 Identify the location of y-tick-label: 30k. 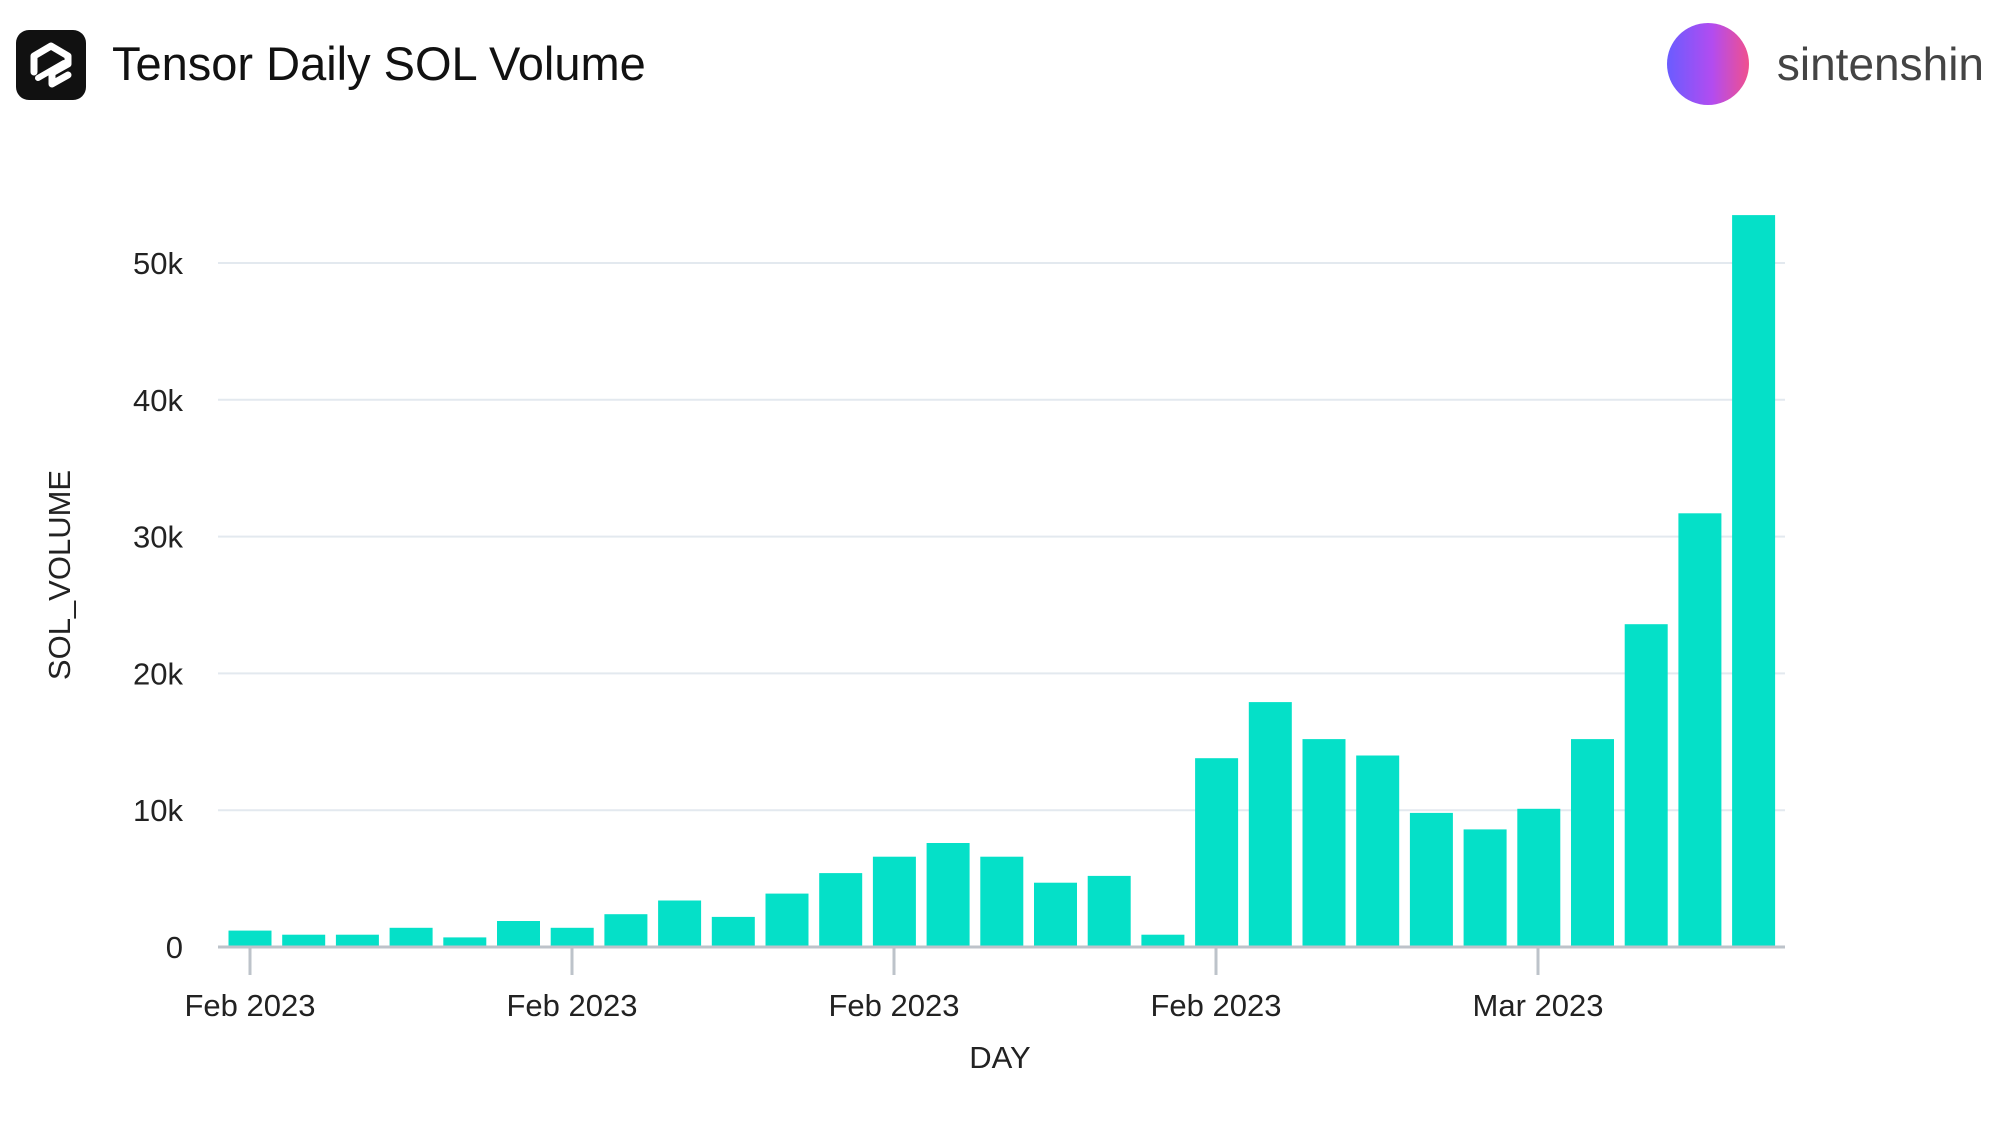
(158, 537).